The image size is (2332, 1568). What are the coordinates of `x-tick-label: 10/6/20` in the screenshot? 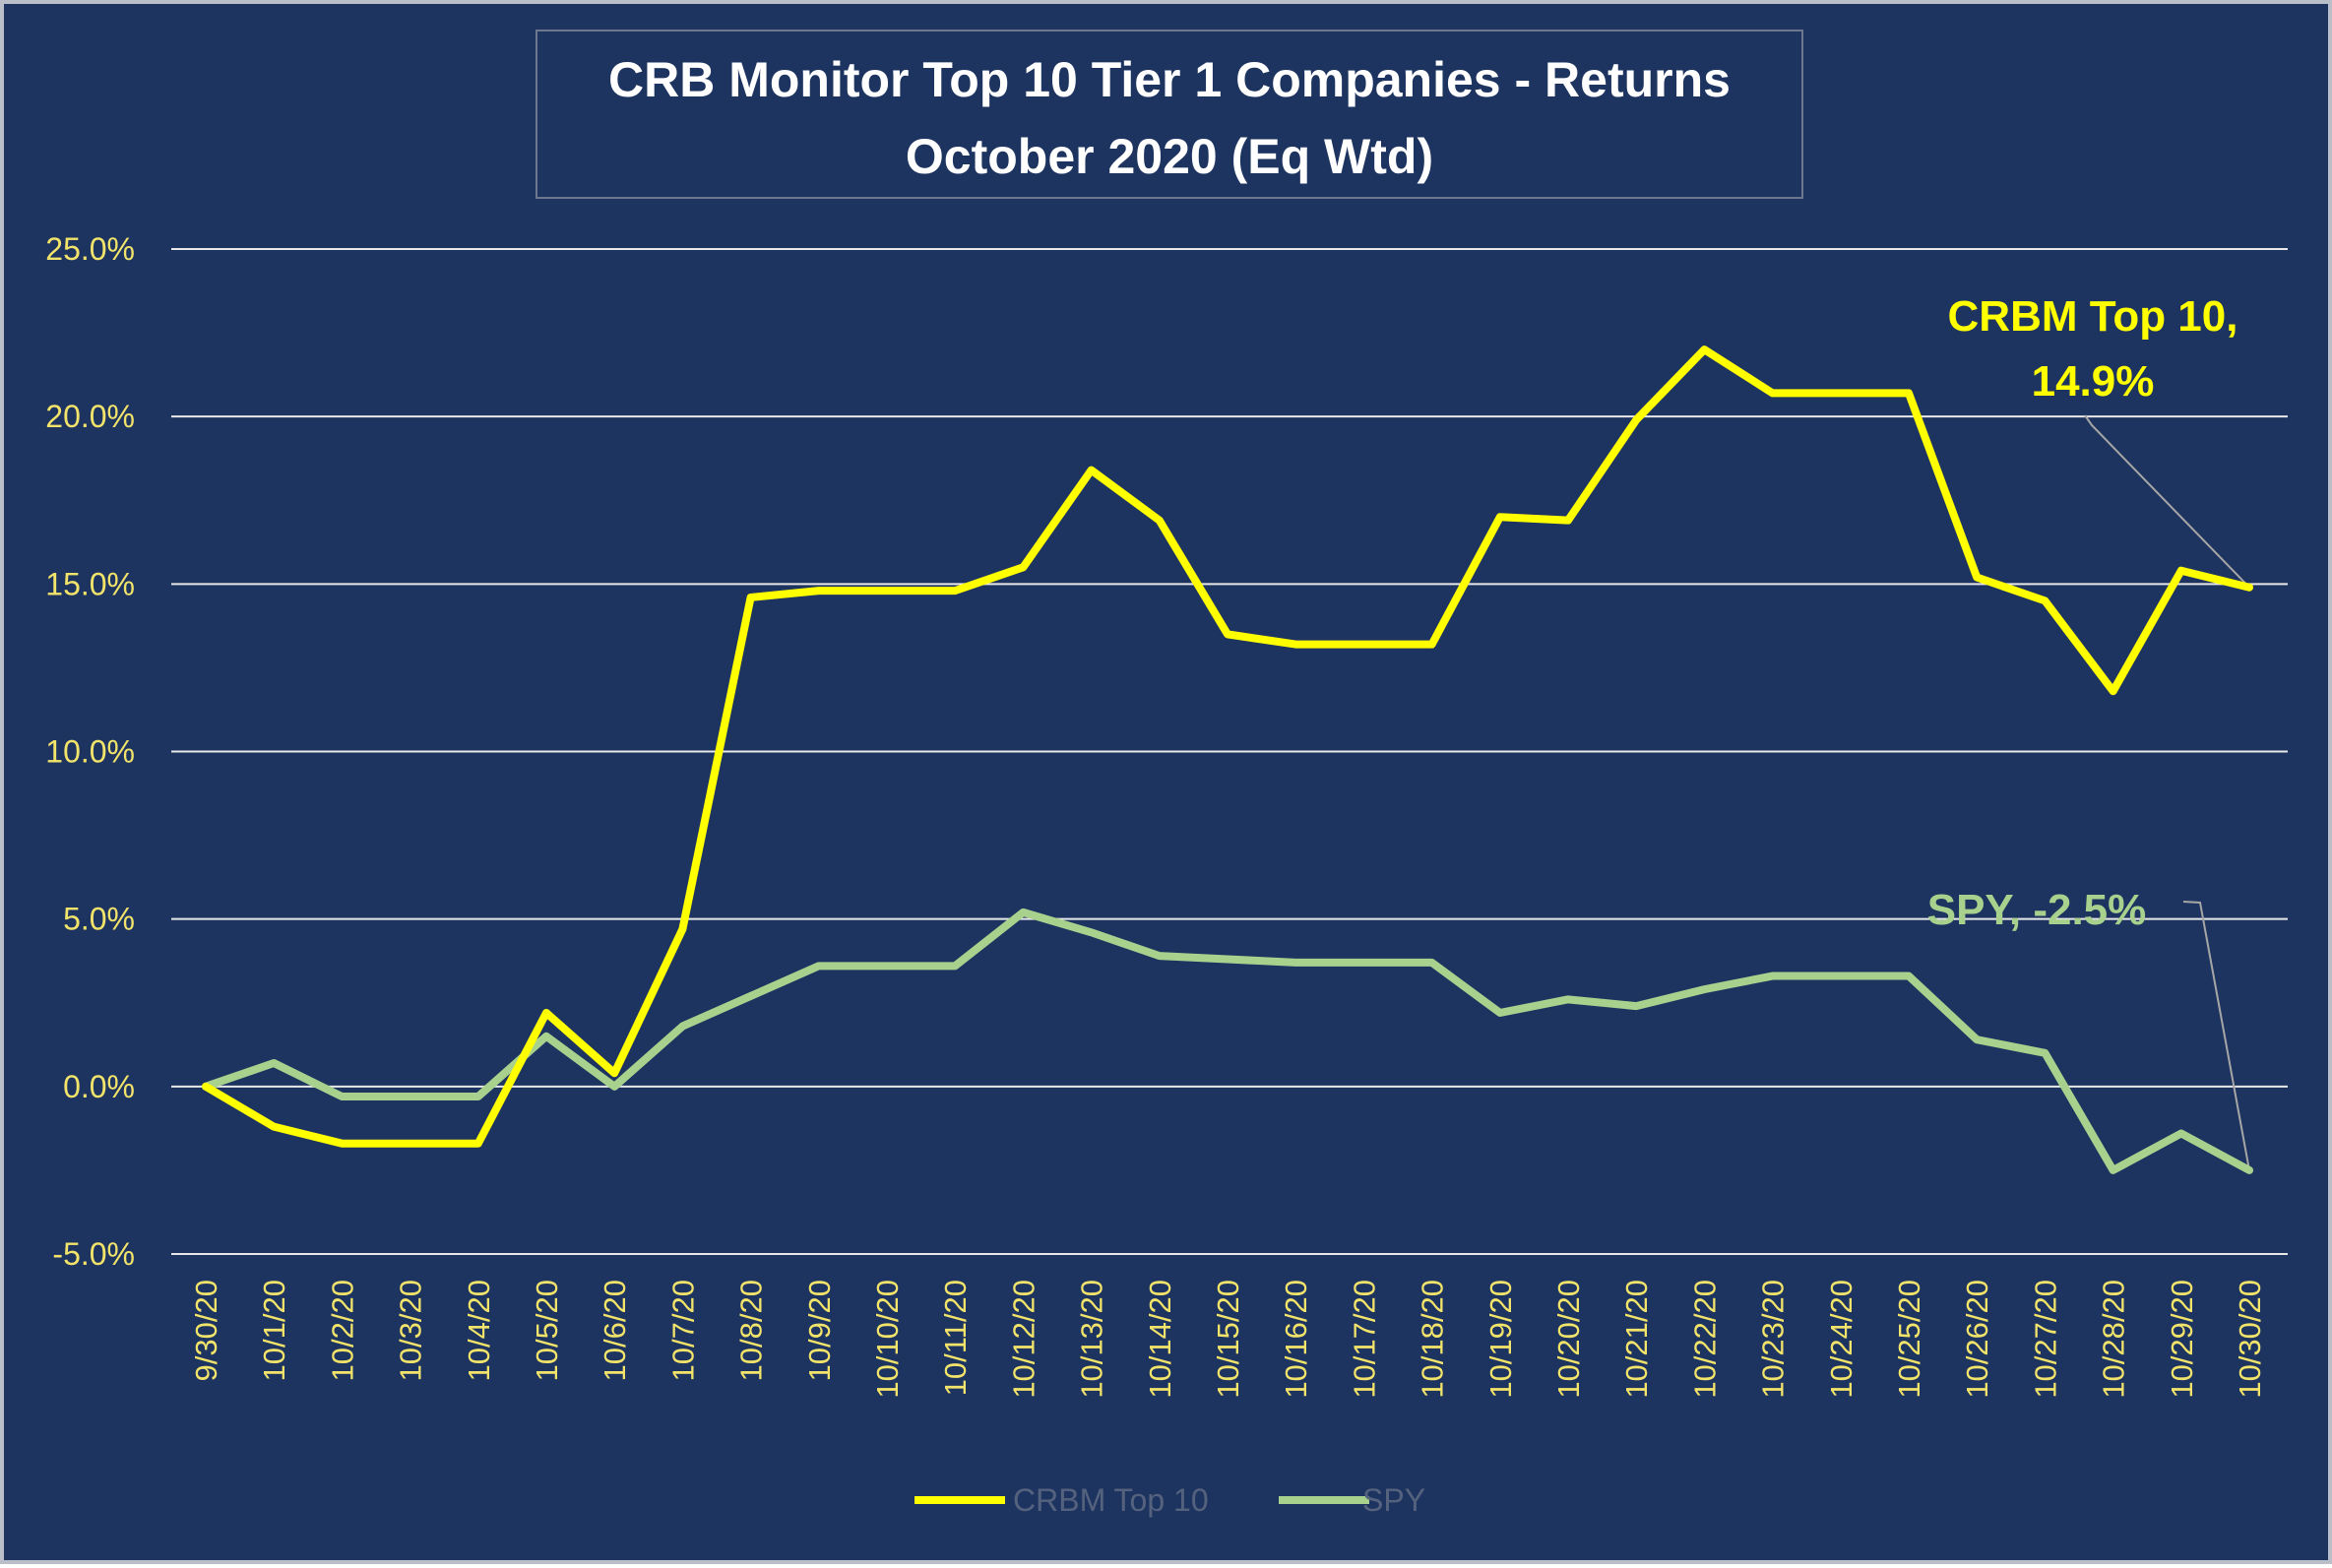 It's located at (615, 1330).